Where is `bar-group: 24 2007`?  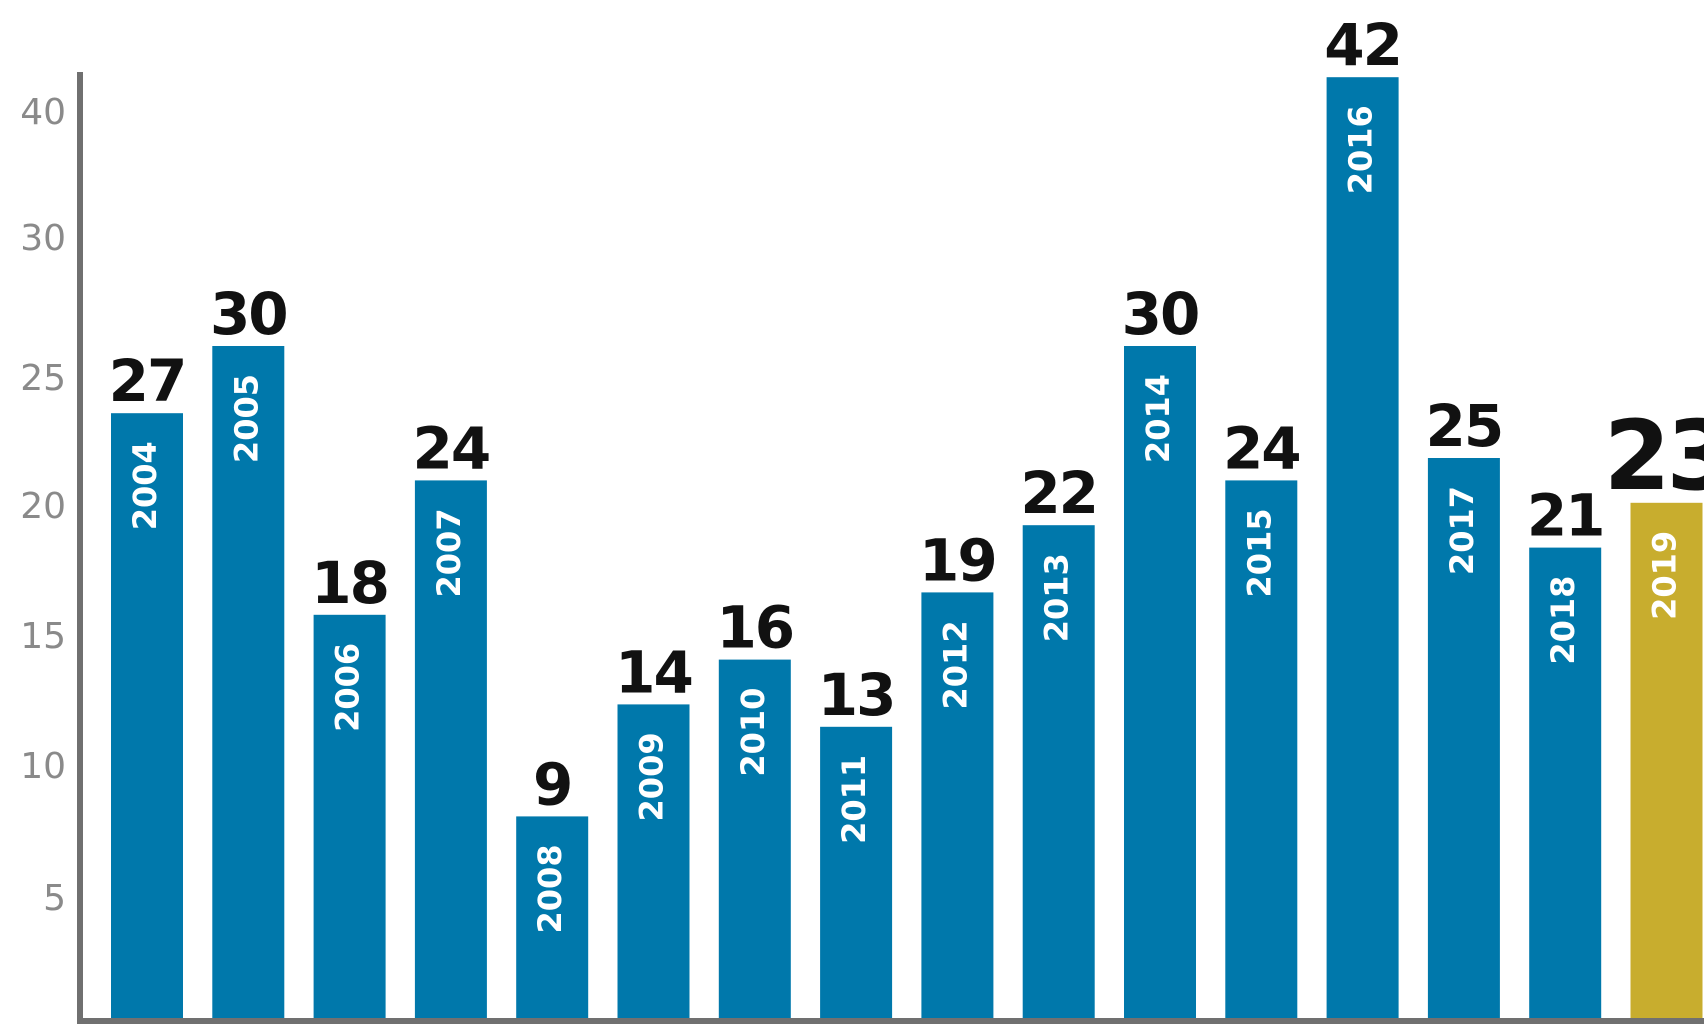 bar-group: 24 2007 is located at coordinates (452, 716).